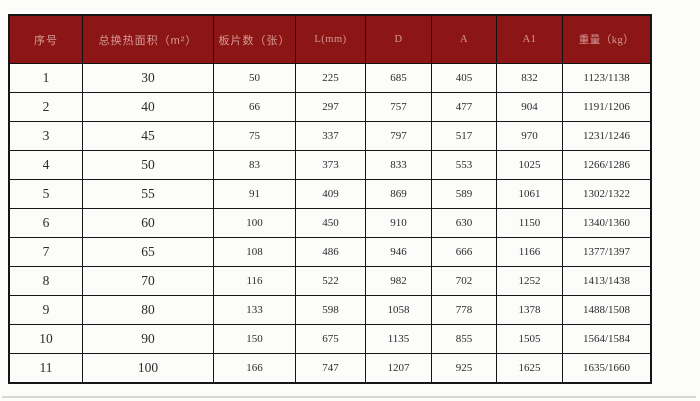 The image size is (700, 401). I want to click on table-cell: 6, so click(45, 223).